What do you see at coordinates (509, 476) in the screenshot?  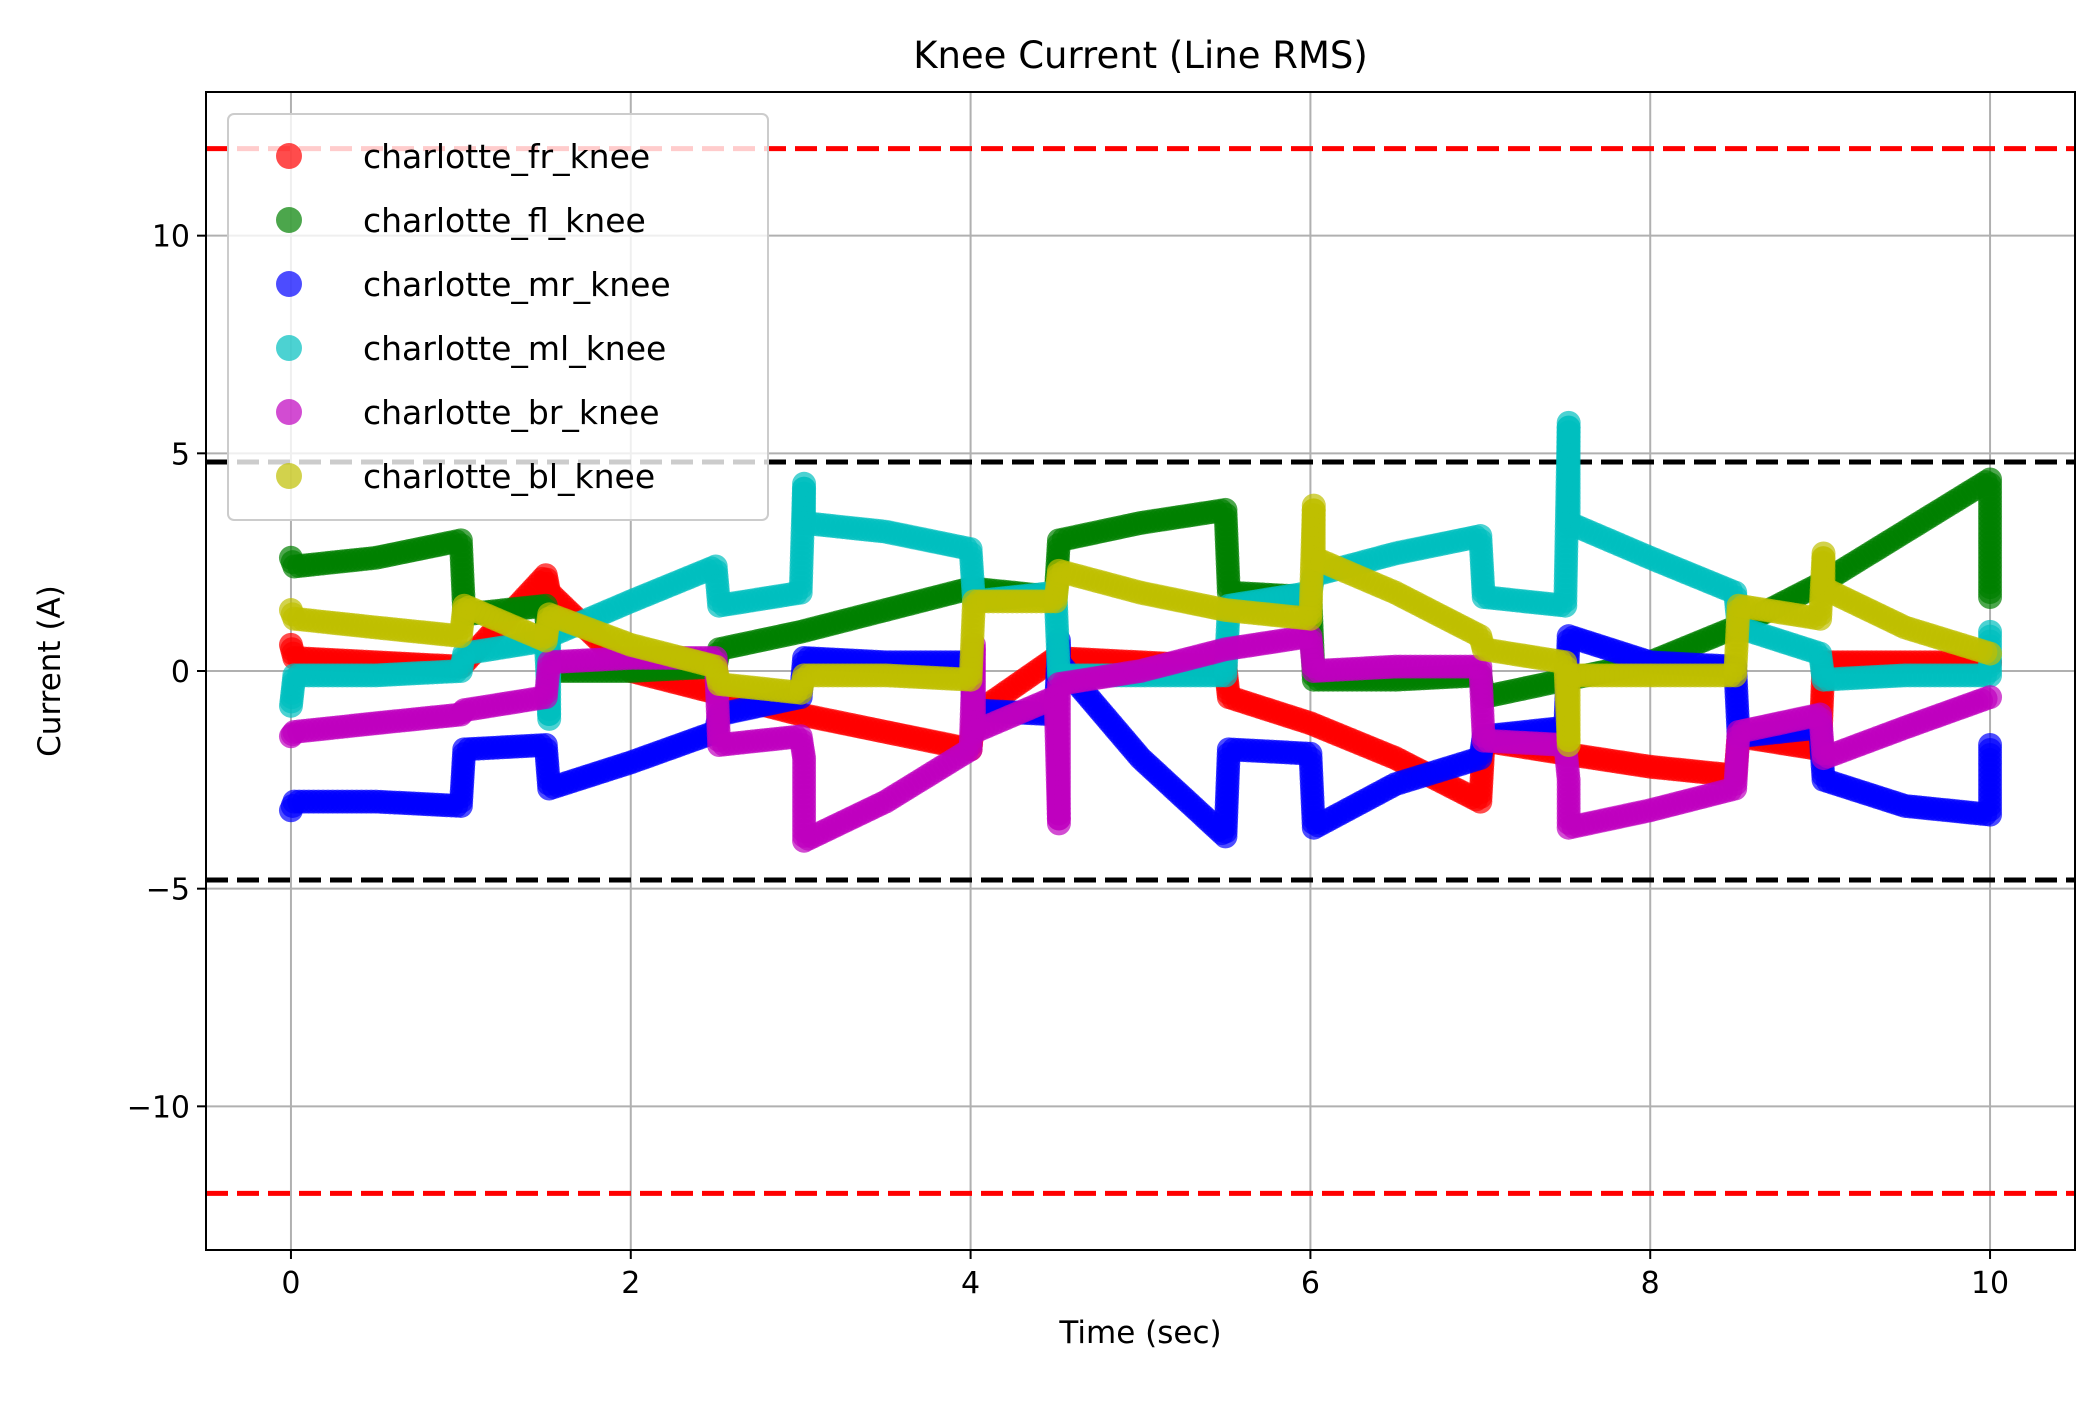 I see `legend-label: charlotte_bl_knee` at bounding box center [509, 476].